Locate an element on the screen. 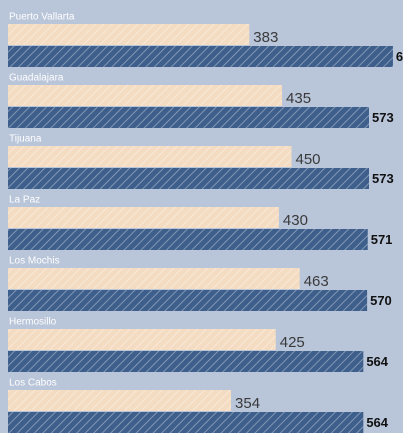 Image resolution: width=403 pixels, height=433 pixels. value-label: 463 is located at coordinates (316, 281).